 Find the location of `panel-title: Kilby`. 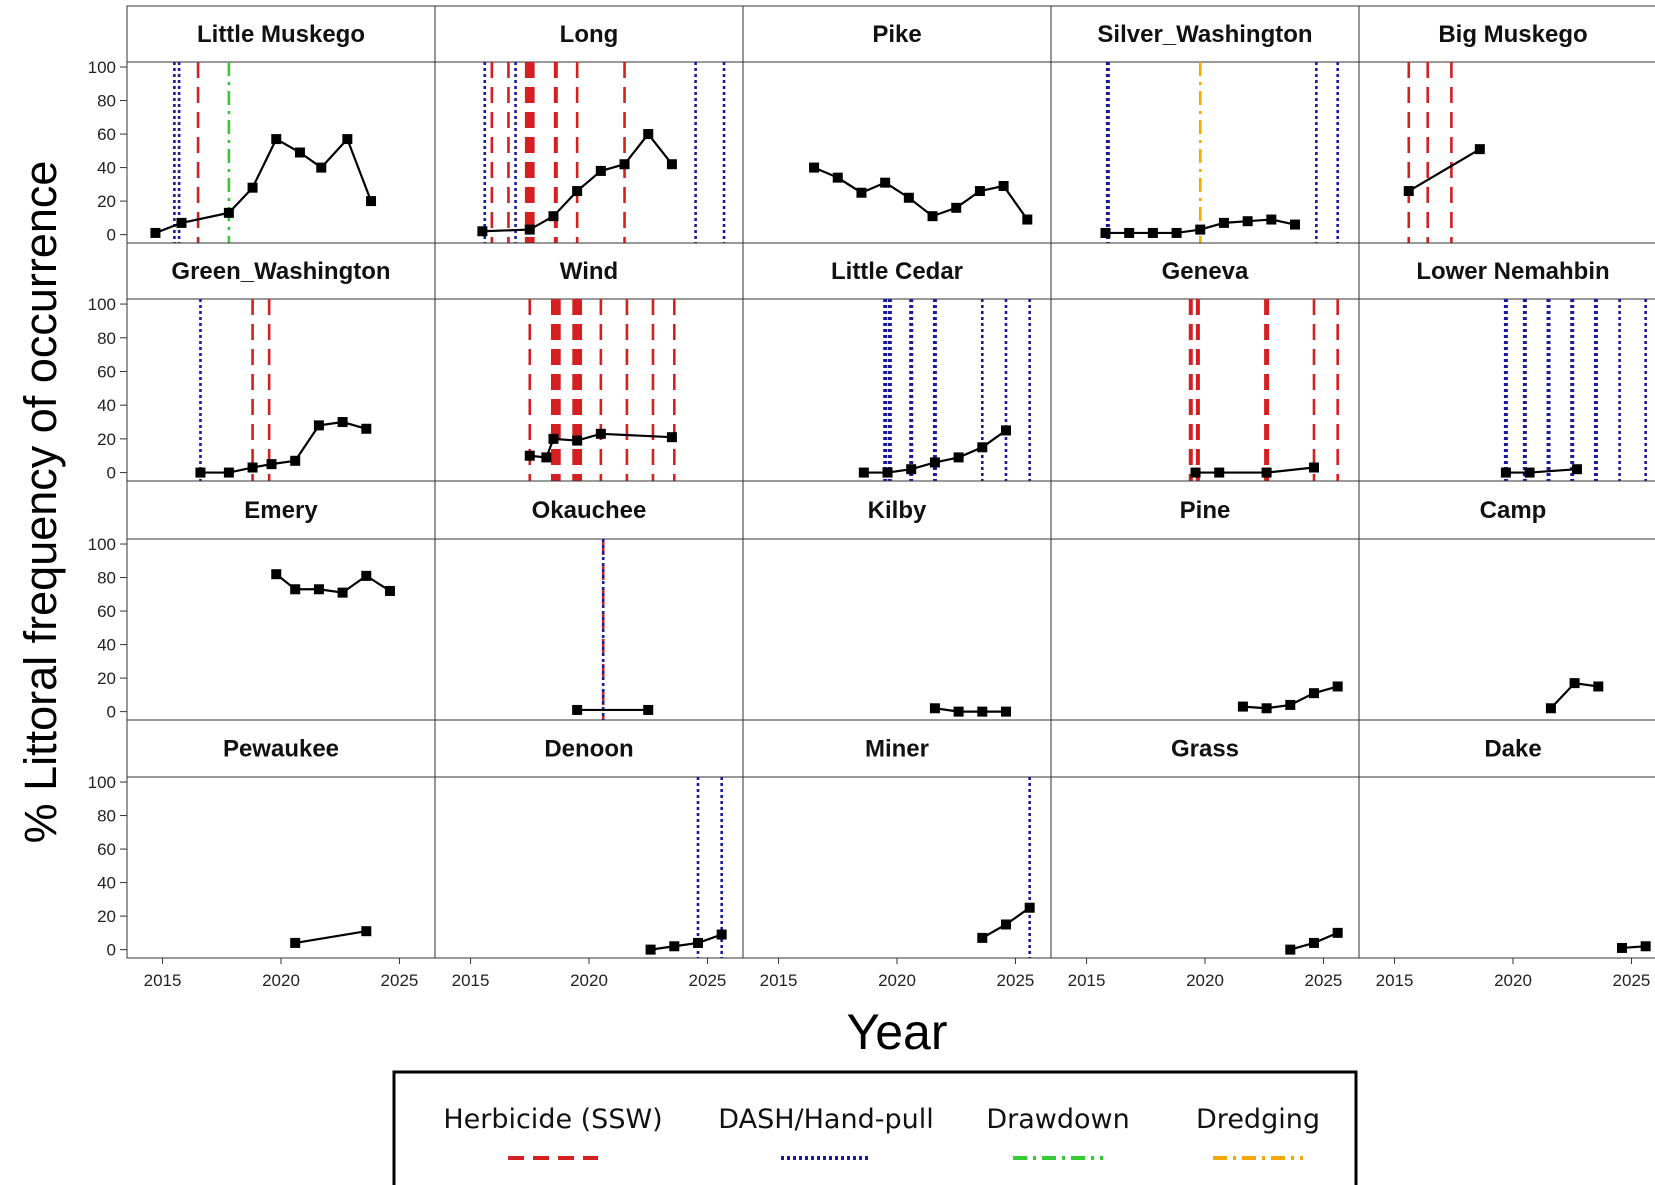

panel-title: Kilby is located at coordinates (897, 510).